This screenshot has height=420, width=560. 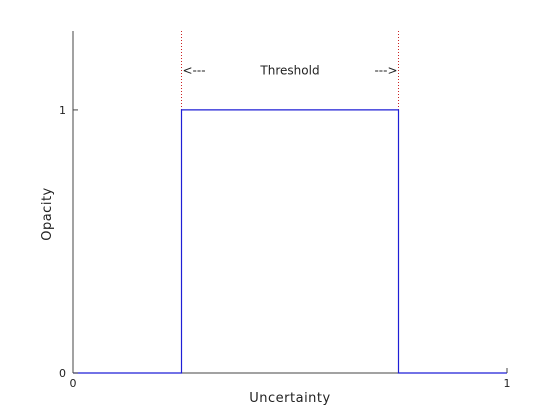 I want to click on y-tick-label: 1, so click(x=62, y=110).